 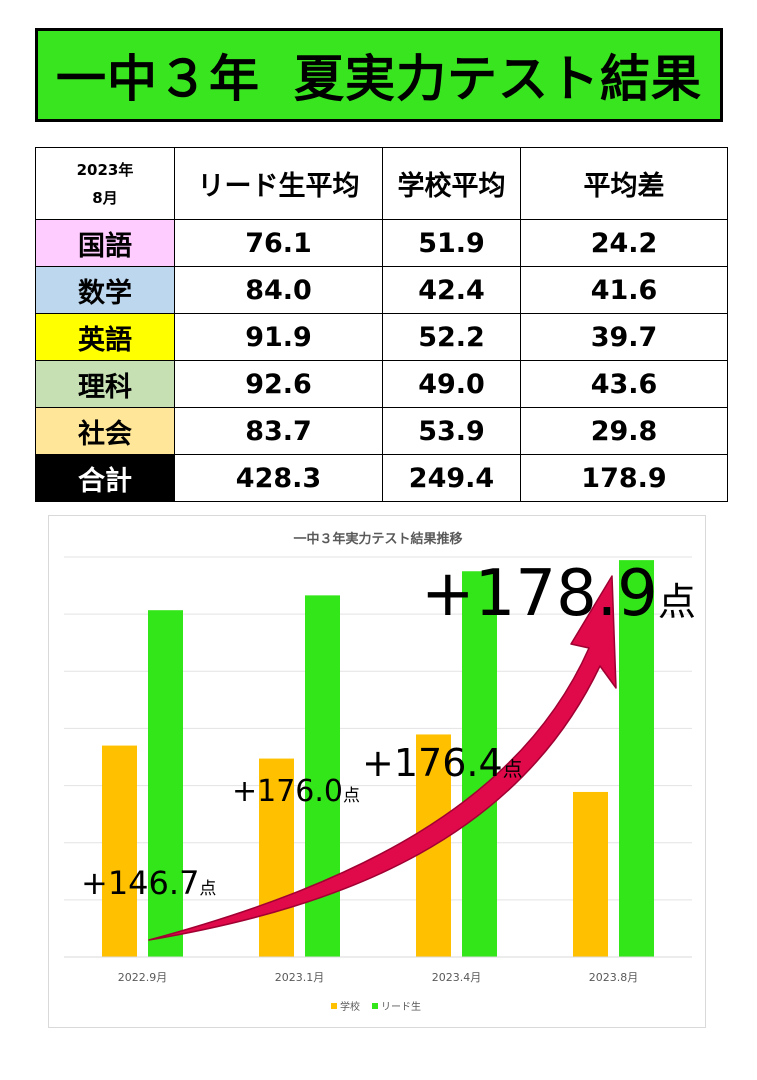 What do you see at coordinates (451, 337) in the screenshot?
I see `school-average-cell: 52.2` at bounding box center [451, 337].